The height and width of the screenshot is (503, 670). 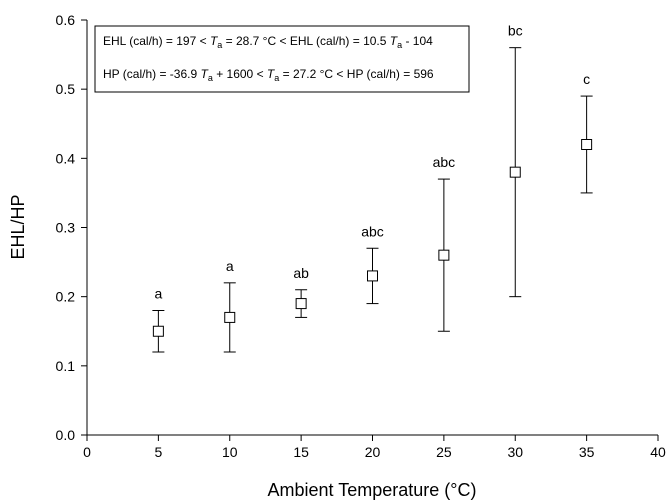 I want to click on annotation-box-frame, so click(x=282, y=59).